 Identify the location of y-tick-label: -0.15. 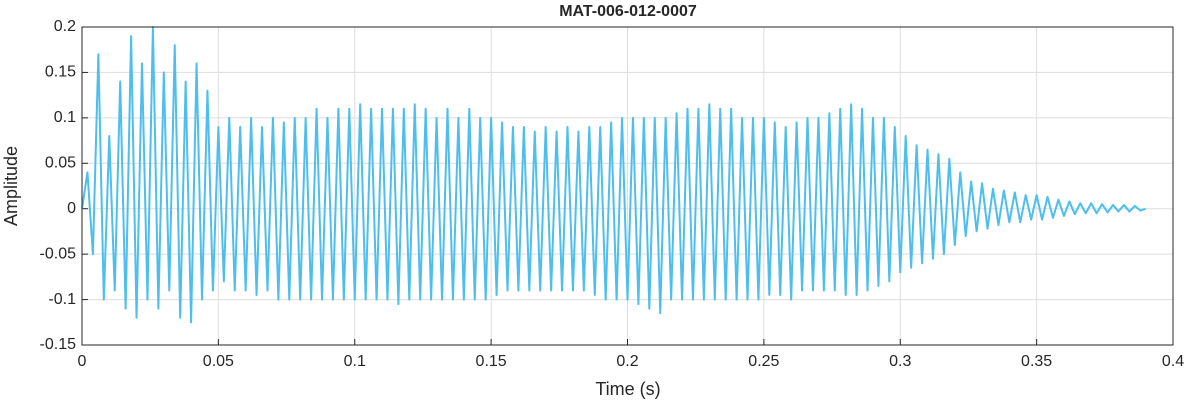
(58, 344).